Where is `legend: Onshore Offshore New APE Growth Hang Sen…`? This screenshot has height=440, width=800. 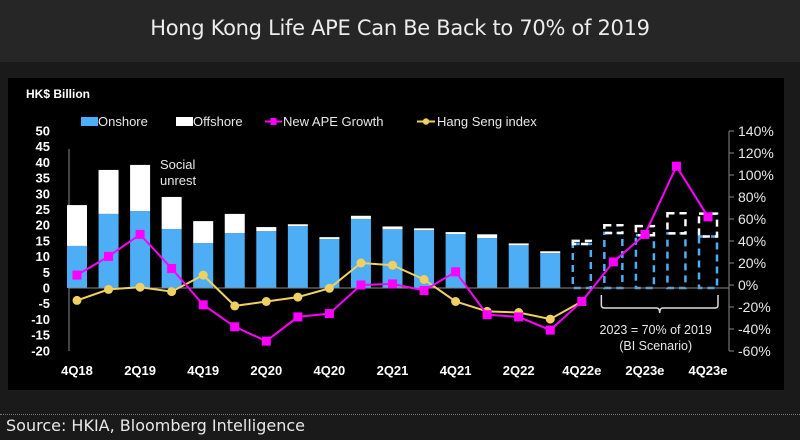 legend: Onshore Offshore New APE Growth Hang Sen… is located at coordinates (309, 121).